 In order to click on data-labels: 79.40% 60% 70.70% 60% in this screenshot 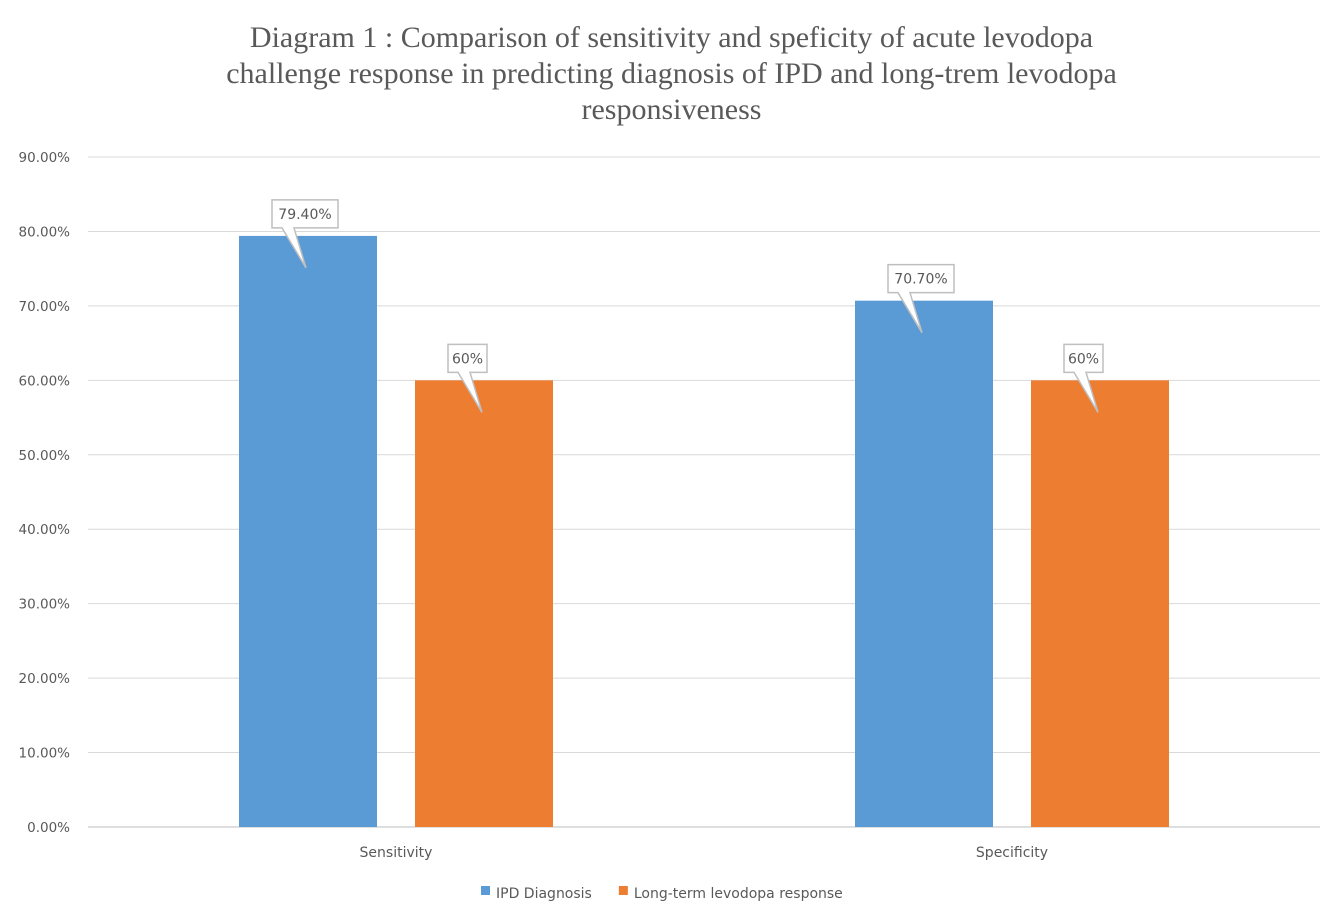, I will do `click(687, 306)`.